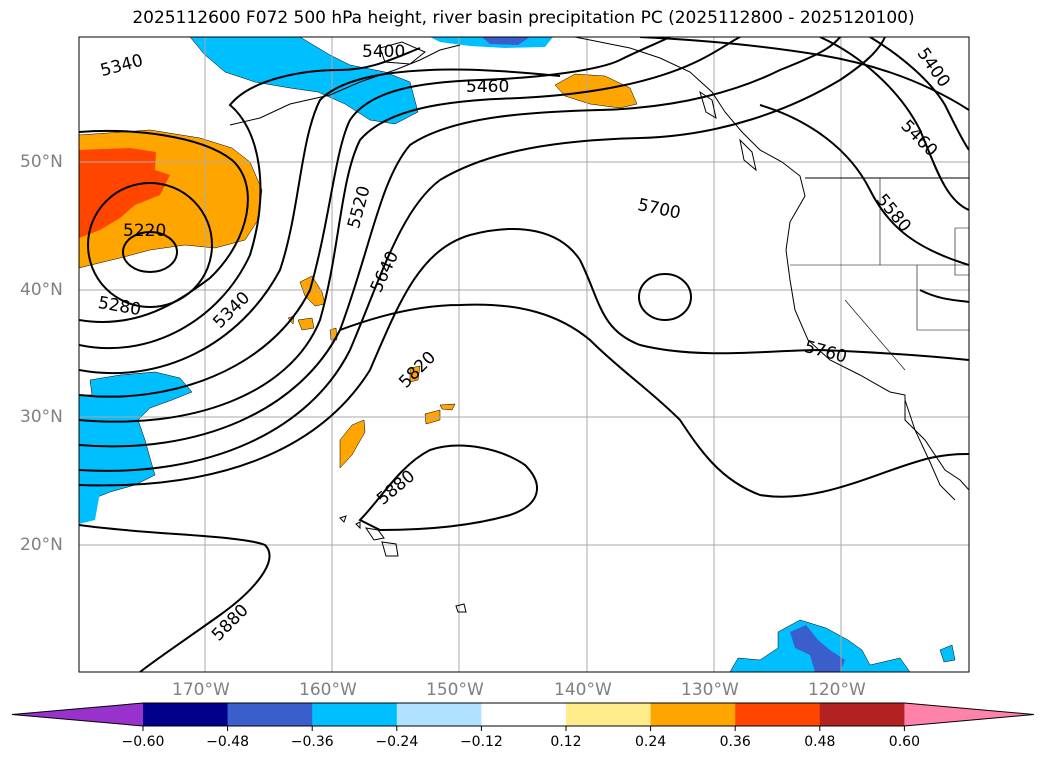 Image resolution: width=1047 pixels, height=765 pixels. Describe the element at coordinates (136, 442) in the screenshot. I see `precip-area-west-blue` at that location.